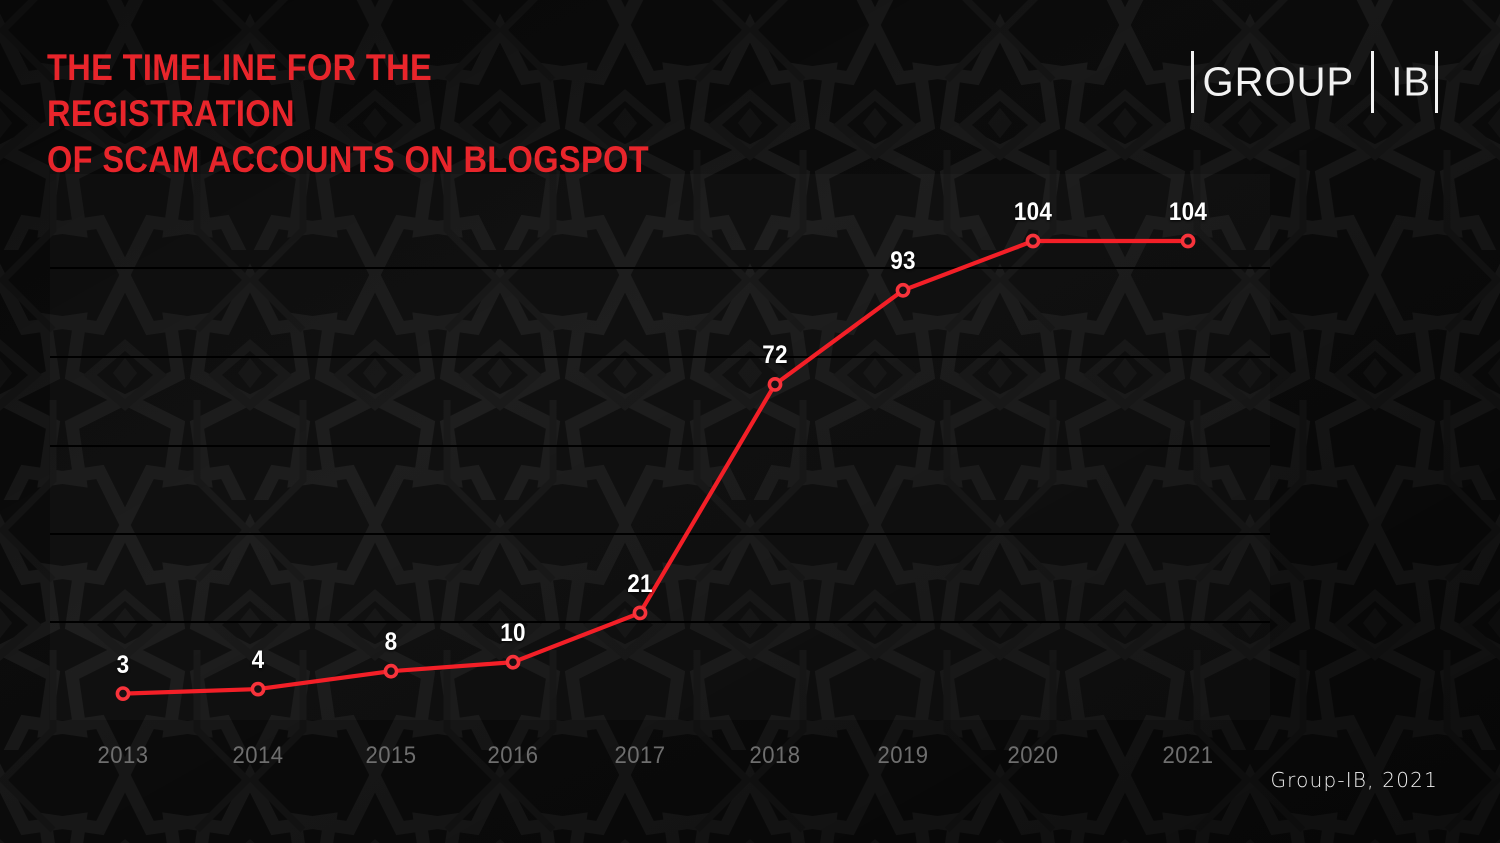 The height and width of the screenshot is (843, 1500). I want to click on x-axis-tick-2013: 2013, so click(123, 755).